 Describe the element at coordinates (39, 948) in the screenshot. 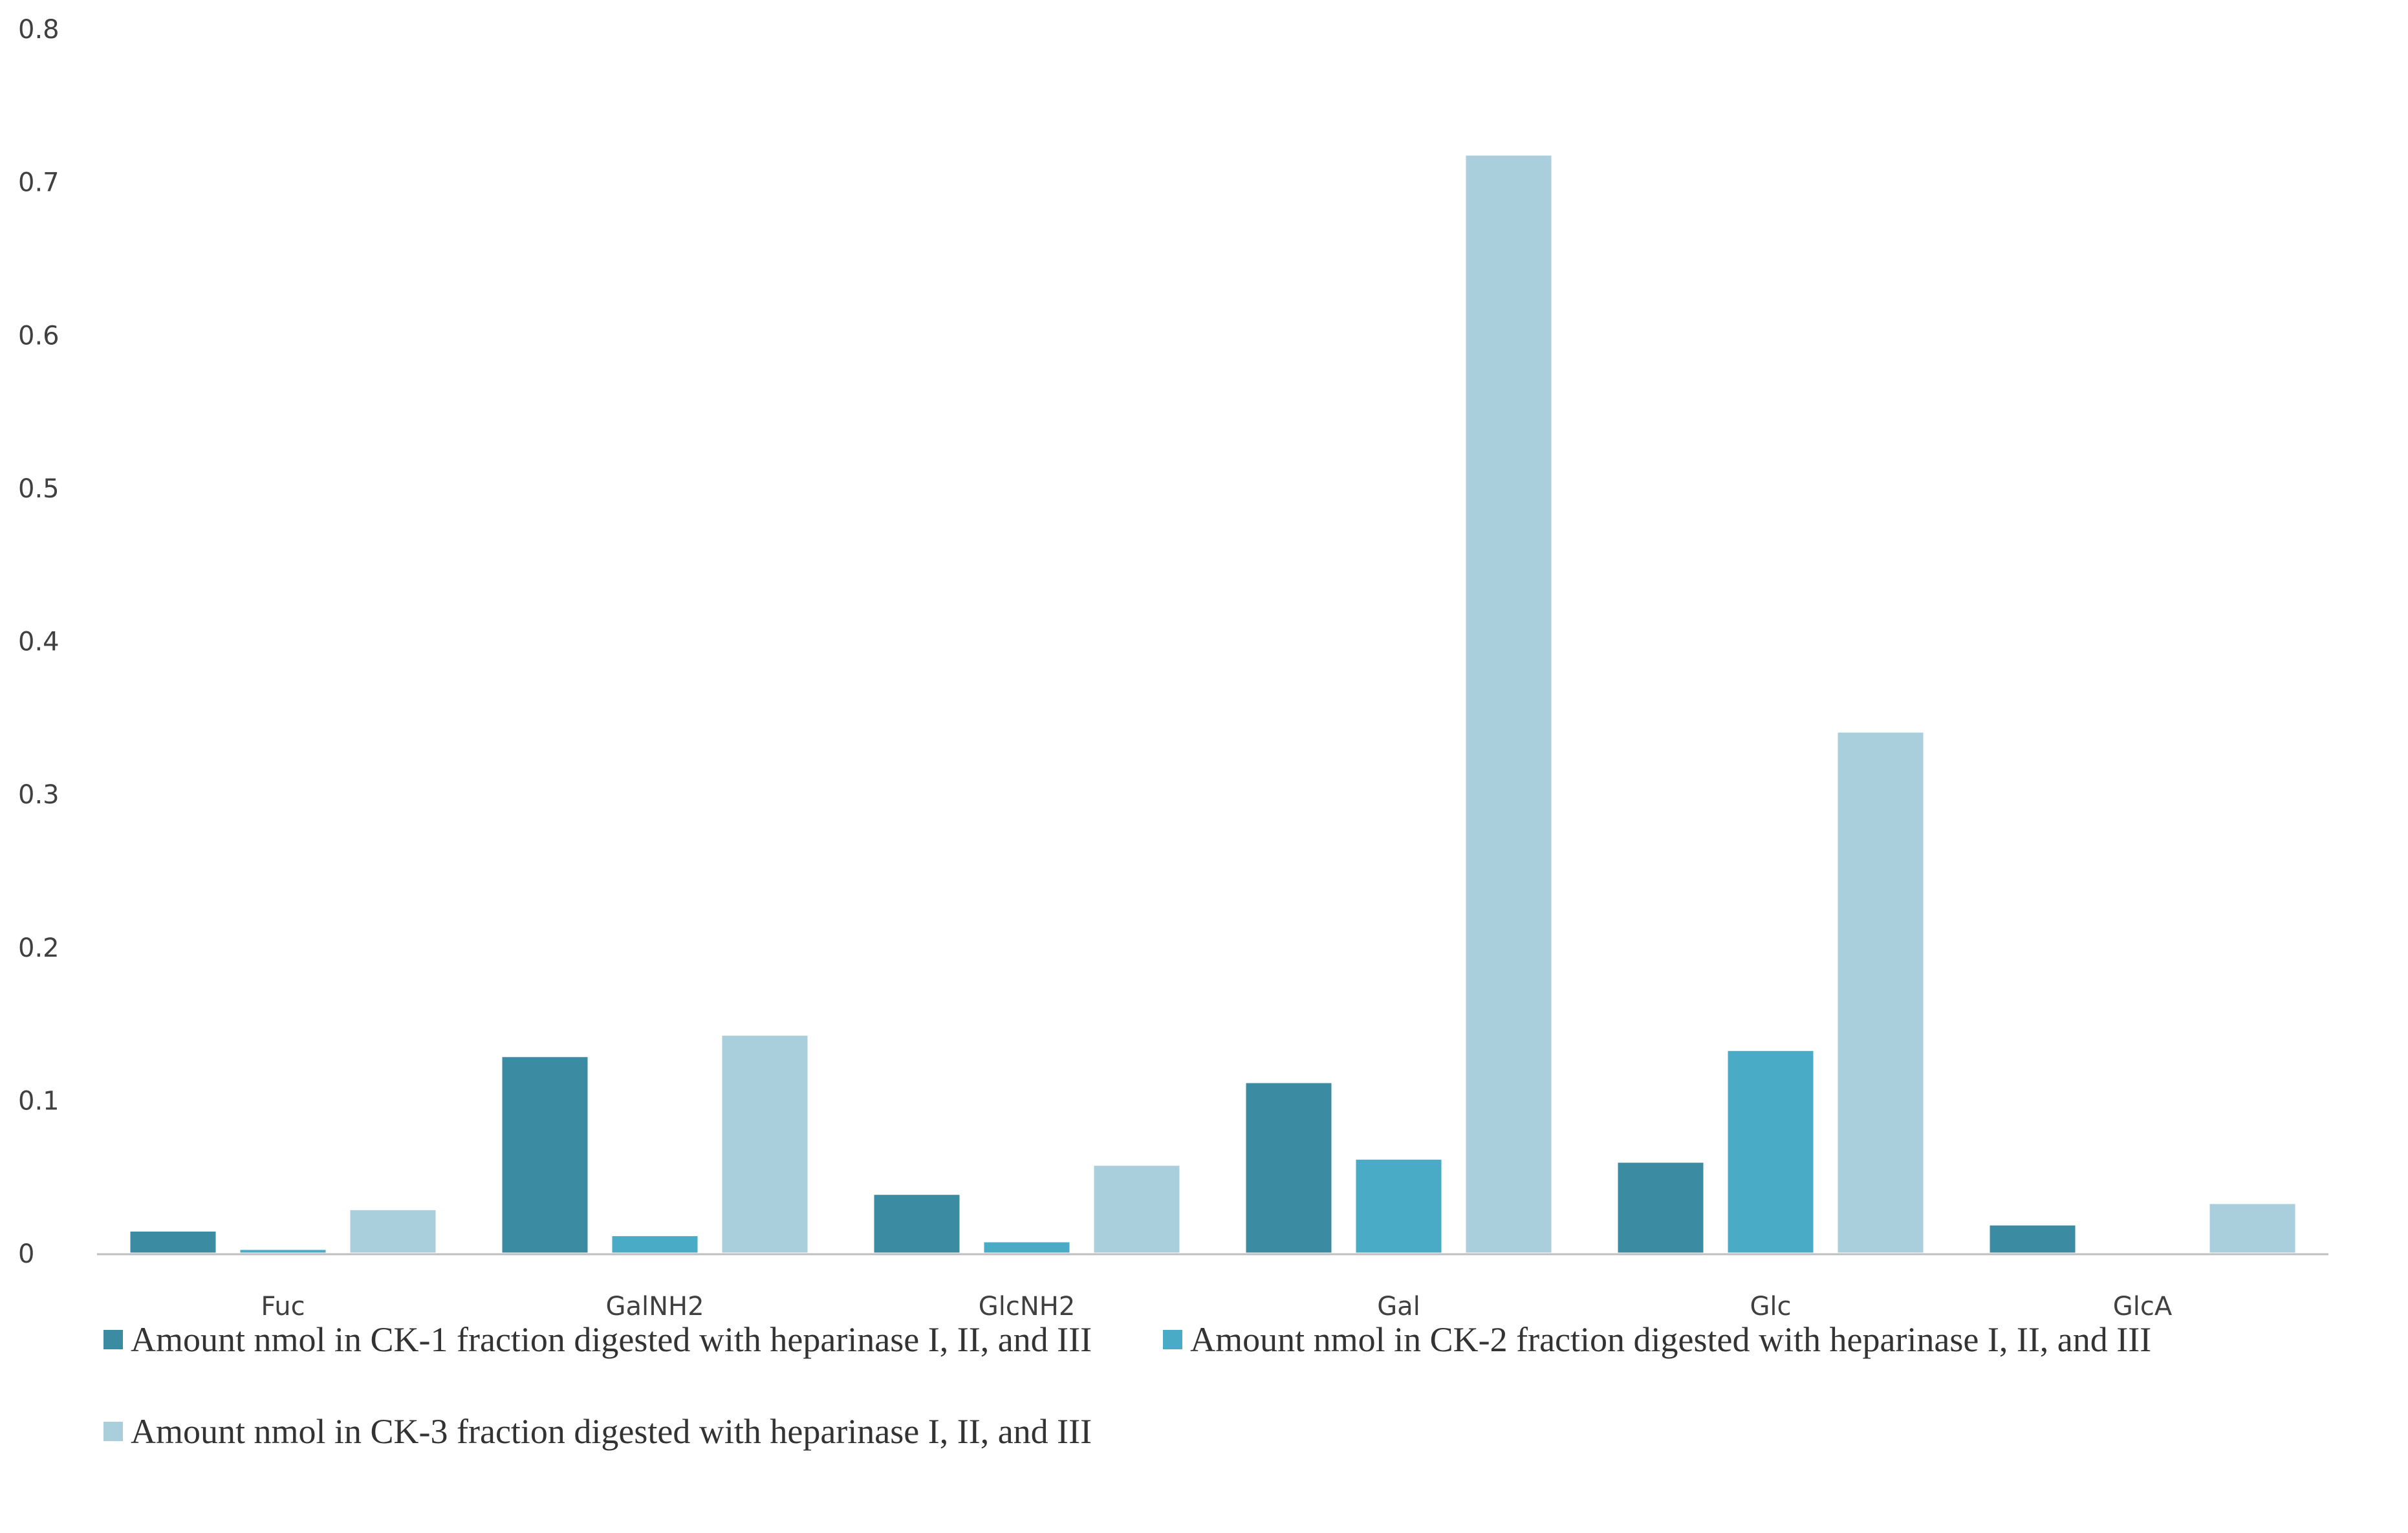

I see `y-tick-label: 0.2` at that location.